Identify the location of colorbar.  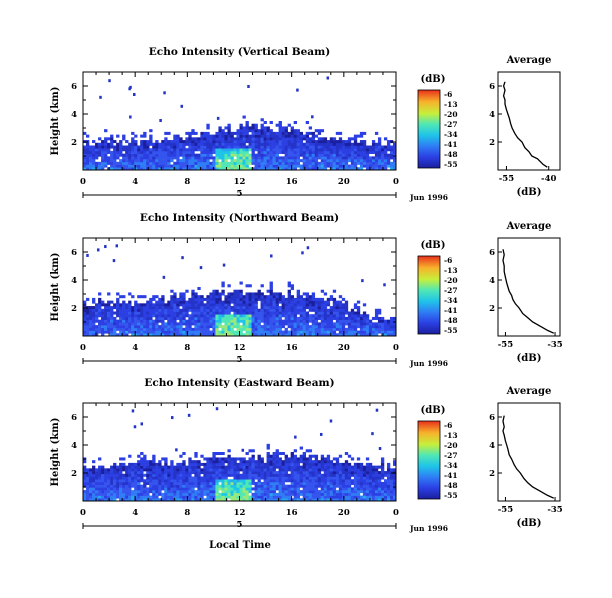
(429, 129).